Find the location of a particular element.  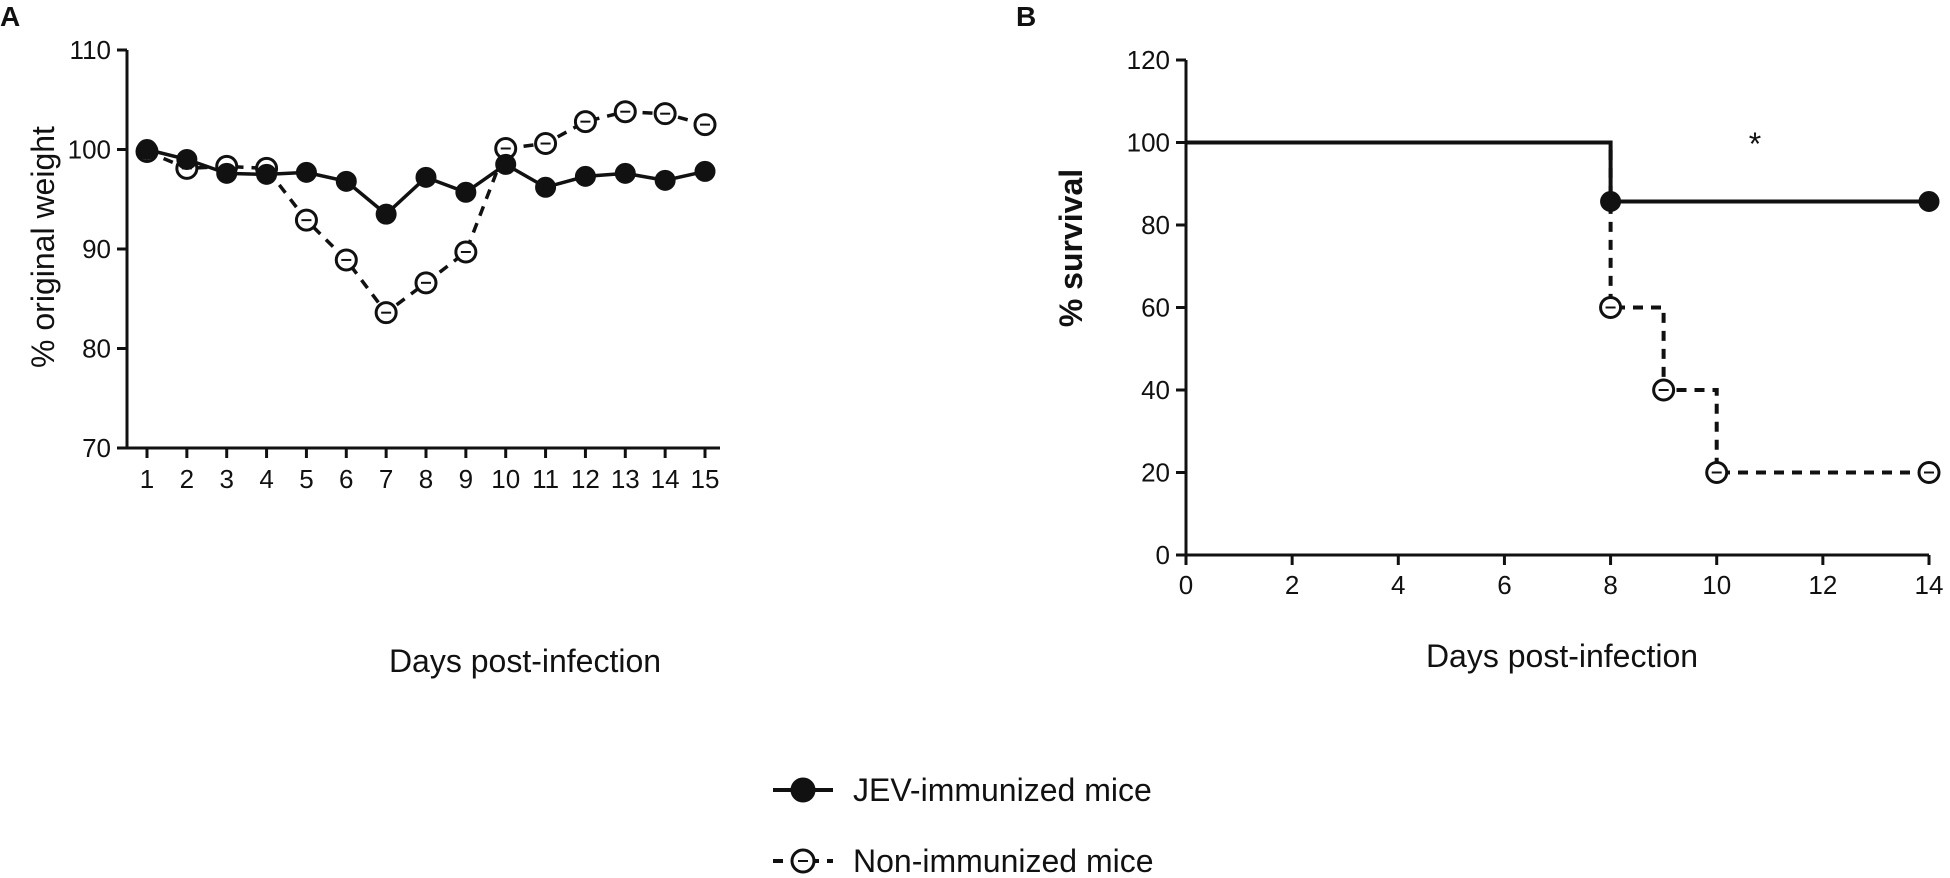

panel-b-y-tick-label: 60 is located at coordinates (1155, 308).